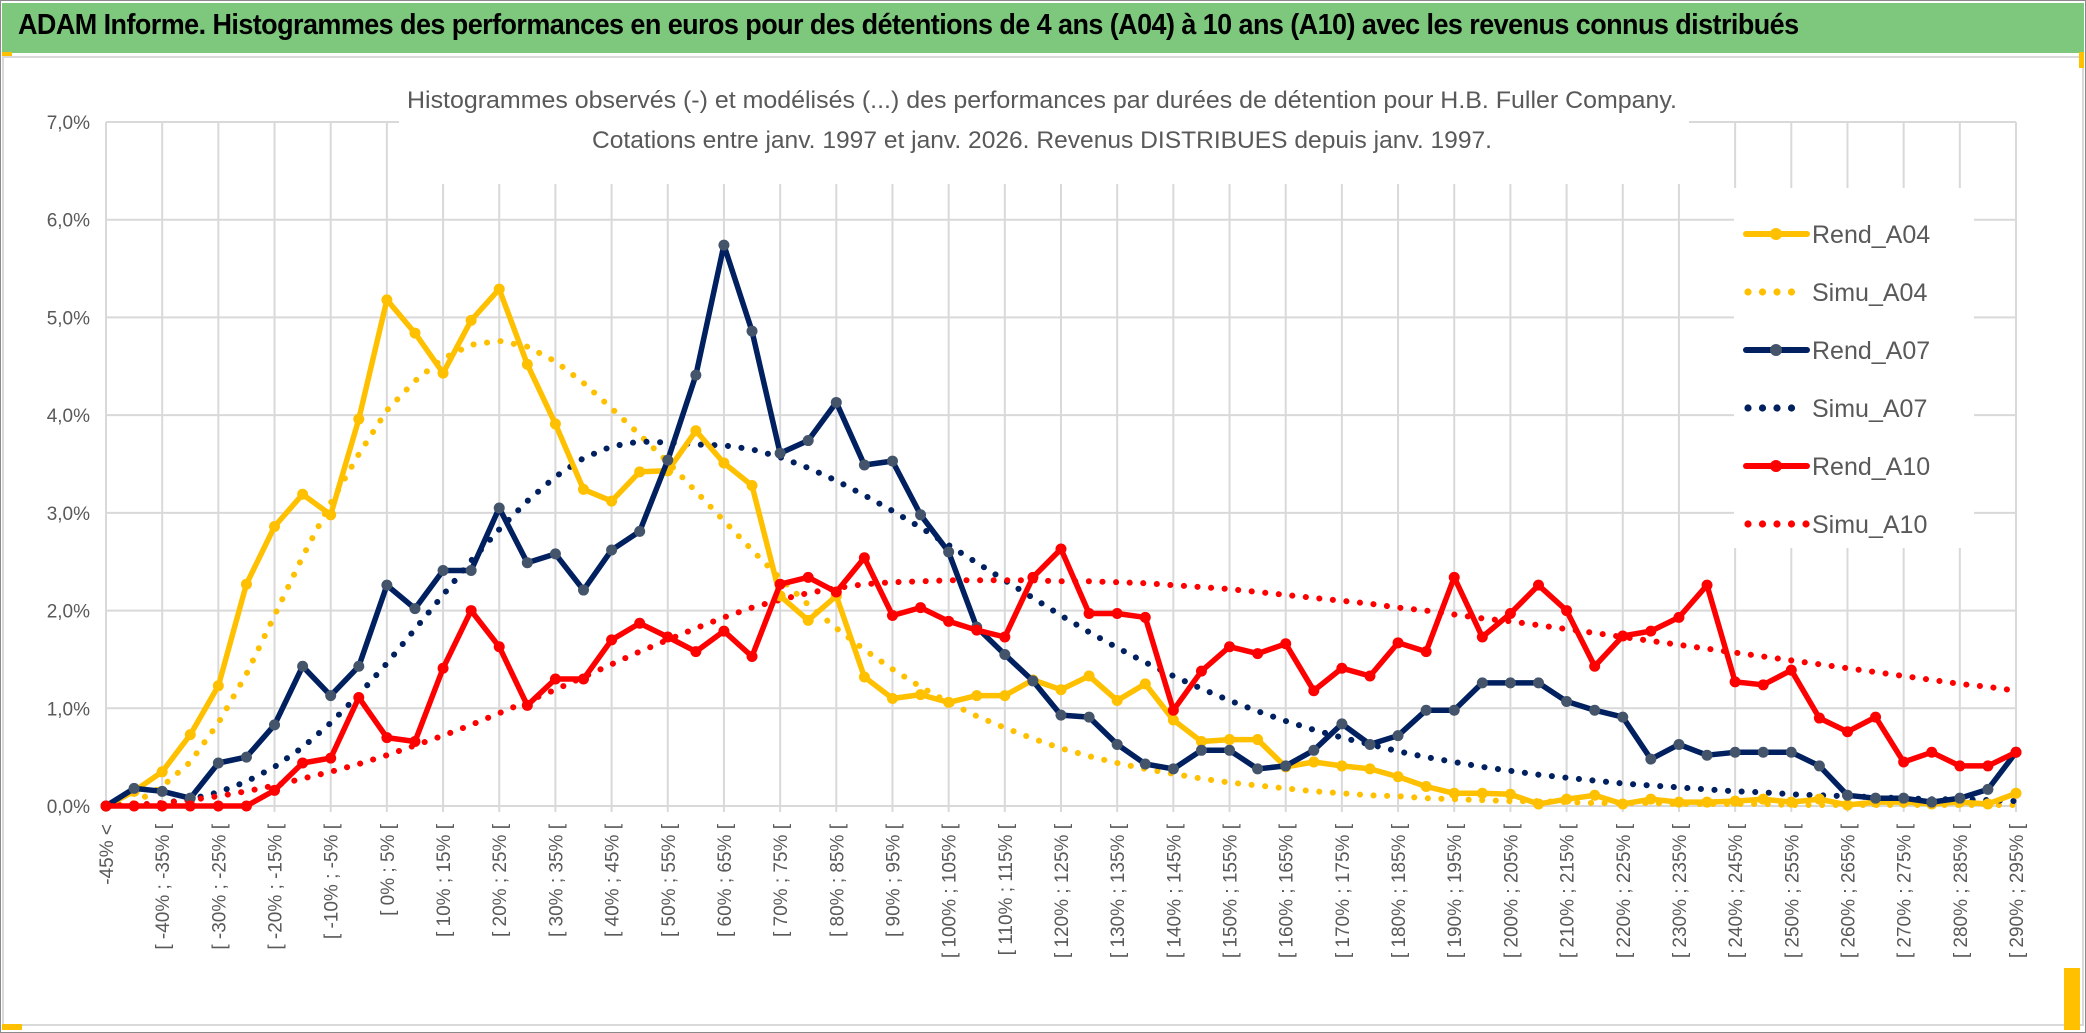 This screenshot has height=1033, width=2086. Describe the element at coordinates (7, 54) in the screenshot. I see `resize-handle-top-left` at that location.